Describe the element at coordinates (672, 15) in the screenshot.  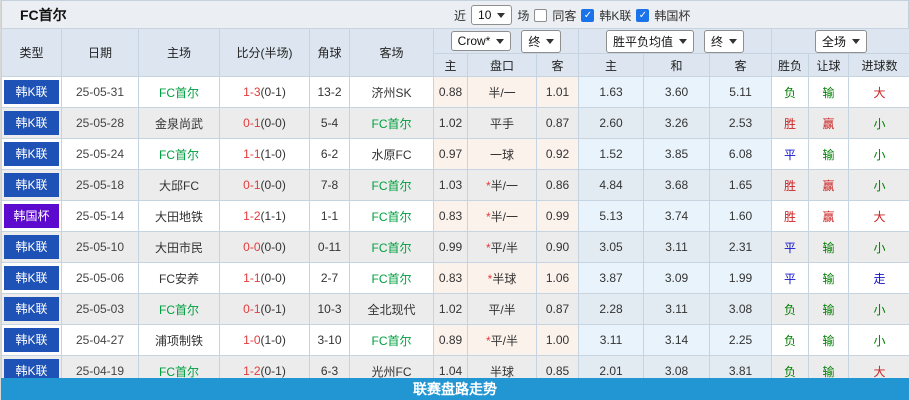
I see `cup-label: 韩国杯` at that location.